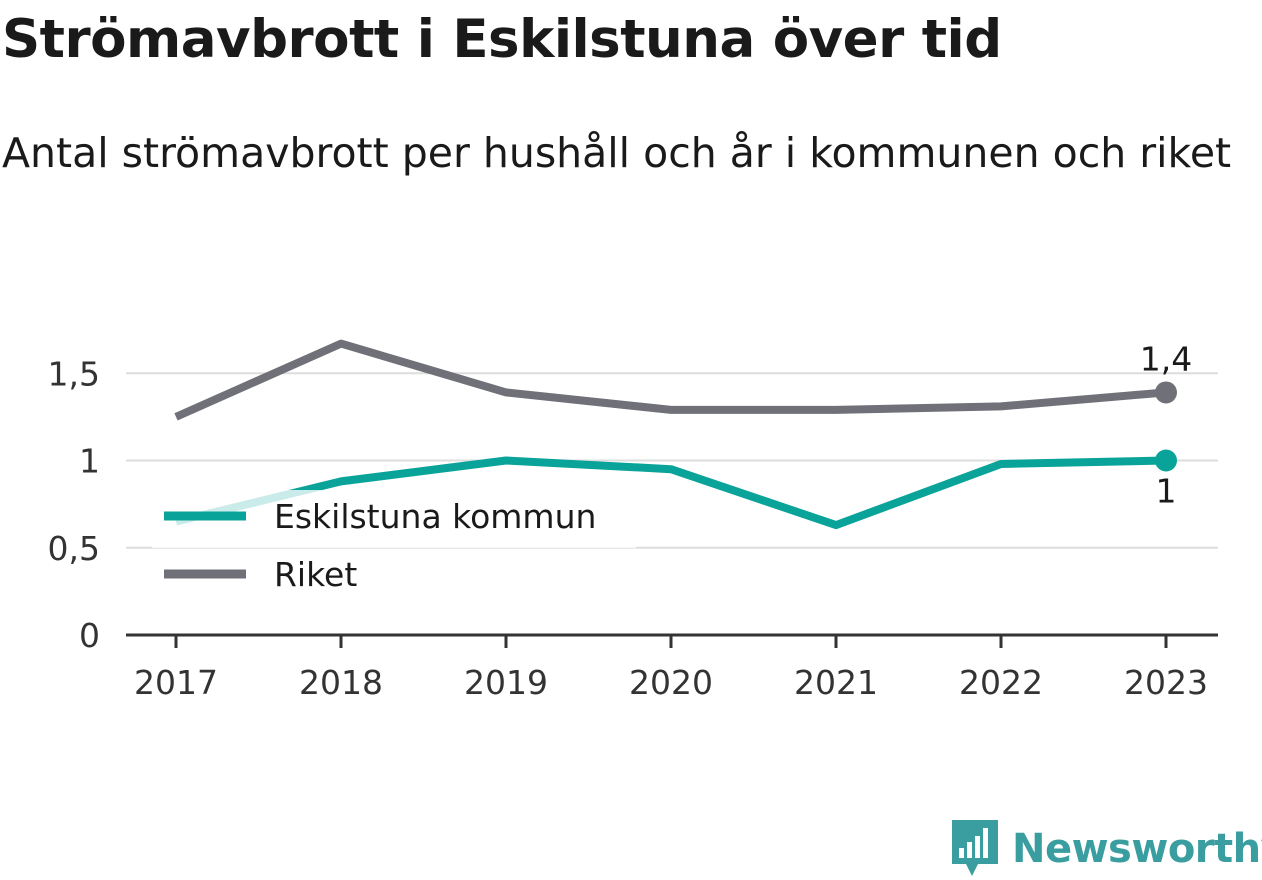 Image resolution: width=1262 pixels, height=880 pixels. What do you see at coordinates (74, 373) in the screenshot?
I see `y-tick-label: 1,5` at bounding box center [74, 373].